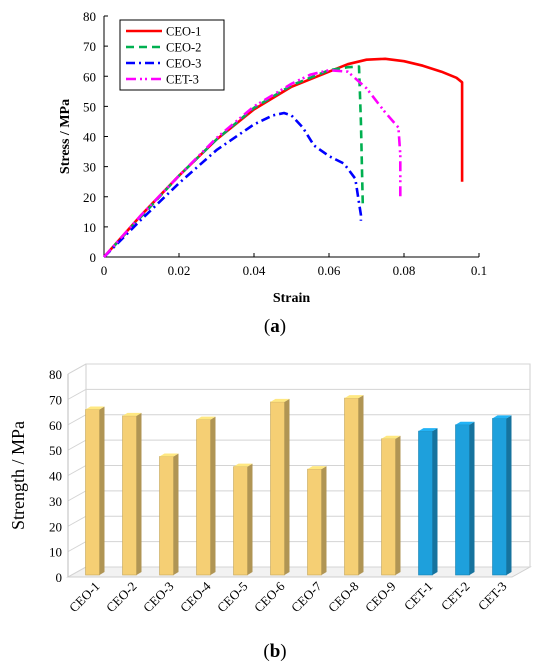 The height and width of the screenshot is (670, 550). I want to click on x-tick-label: 0.04, so click(254, 270).